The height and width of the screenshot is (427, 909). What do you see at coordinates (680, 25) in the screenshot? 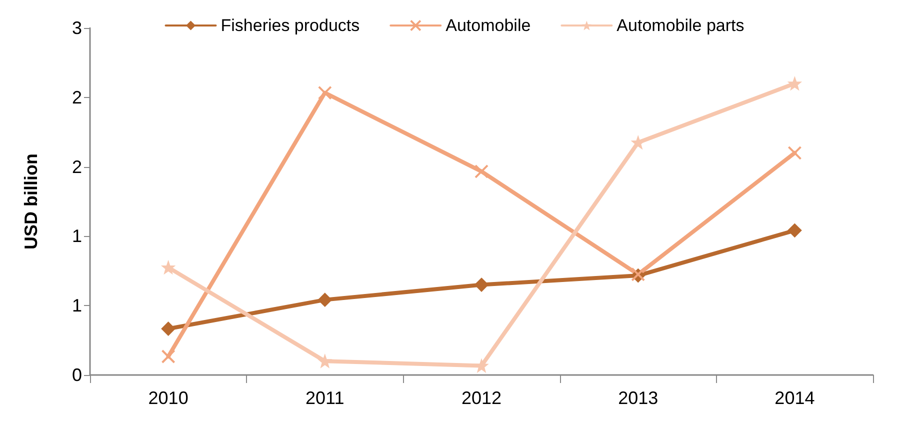
I see `legend-label: Automobile parts` at bounding box center [680, 25].